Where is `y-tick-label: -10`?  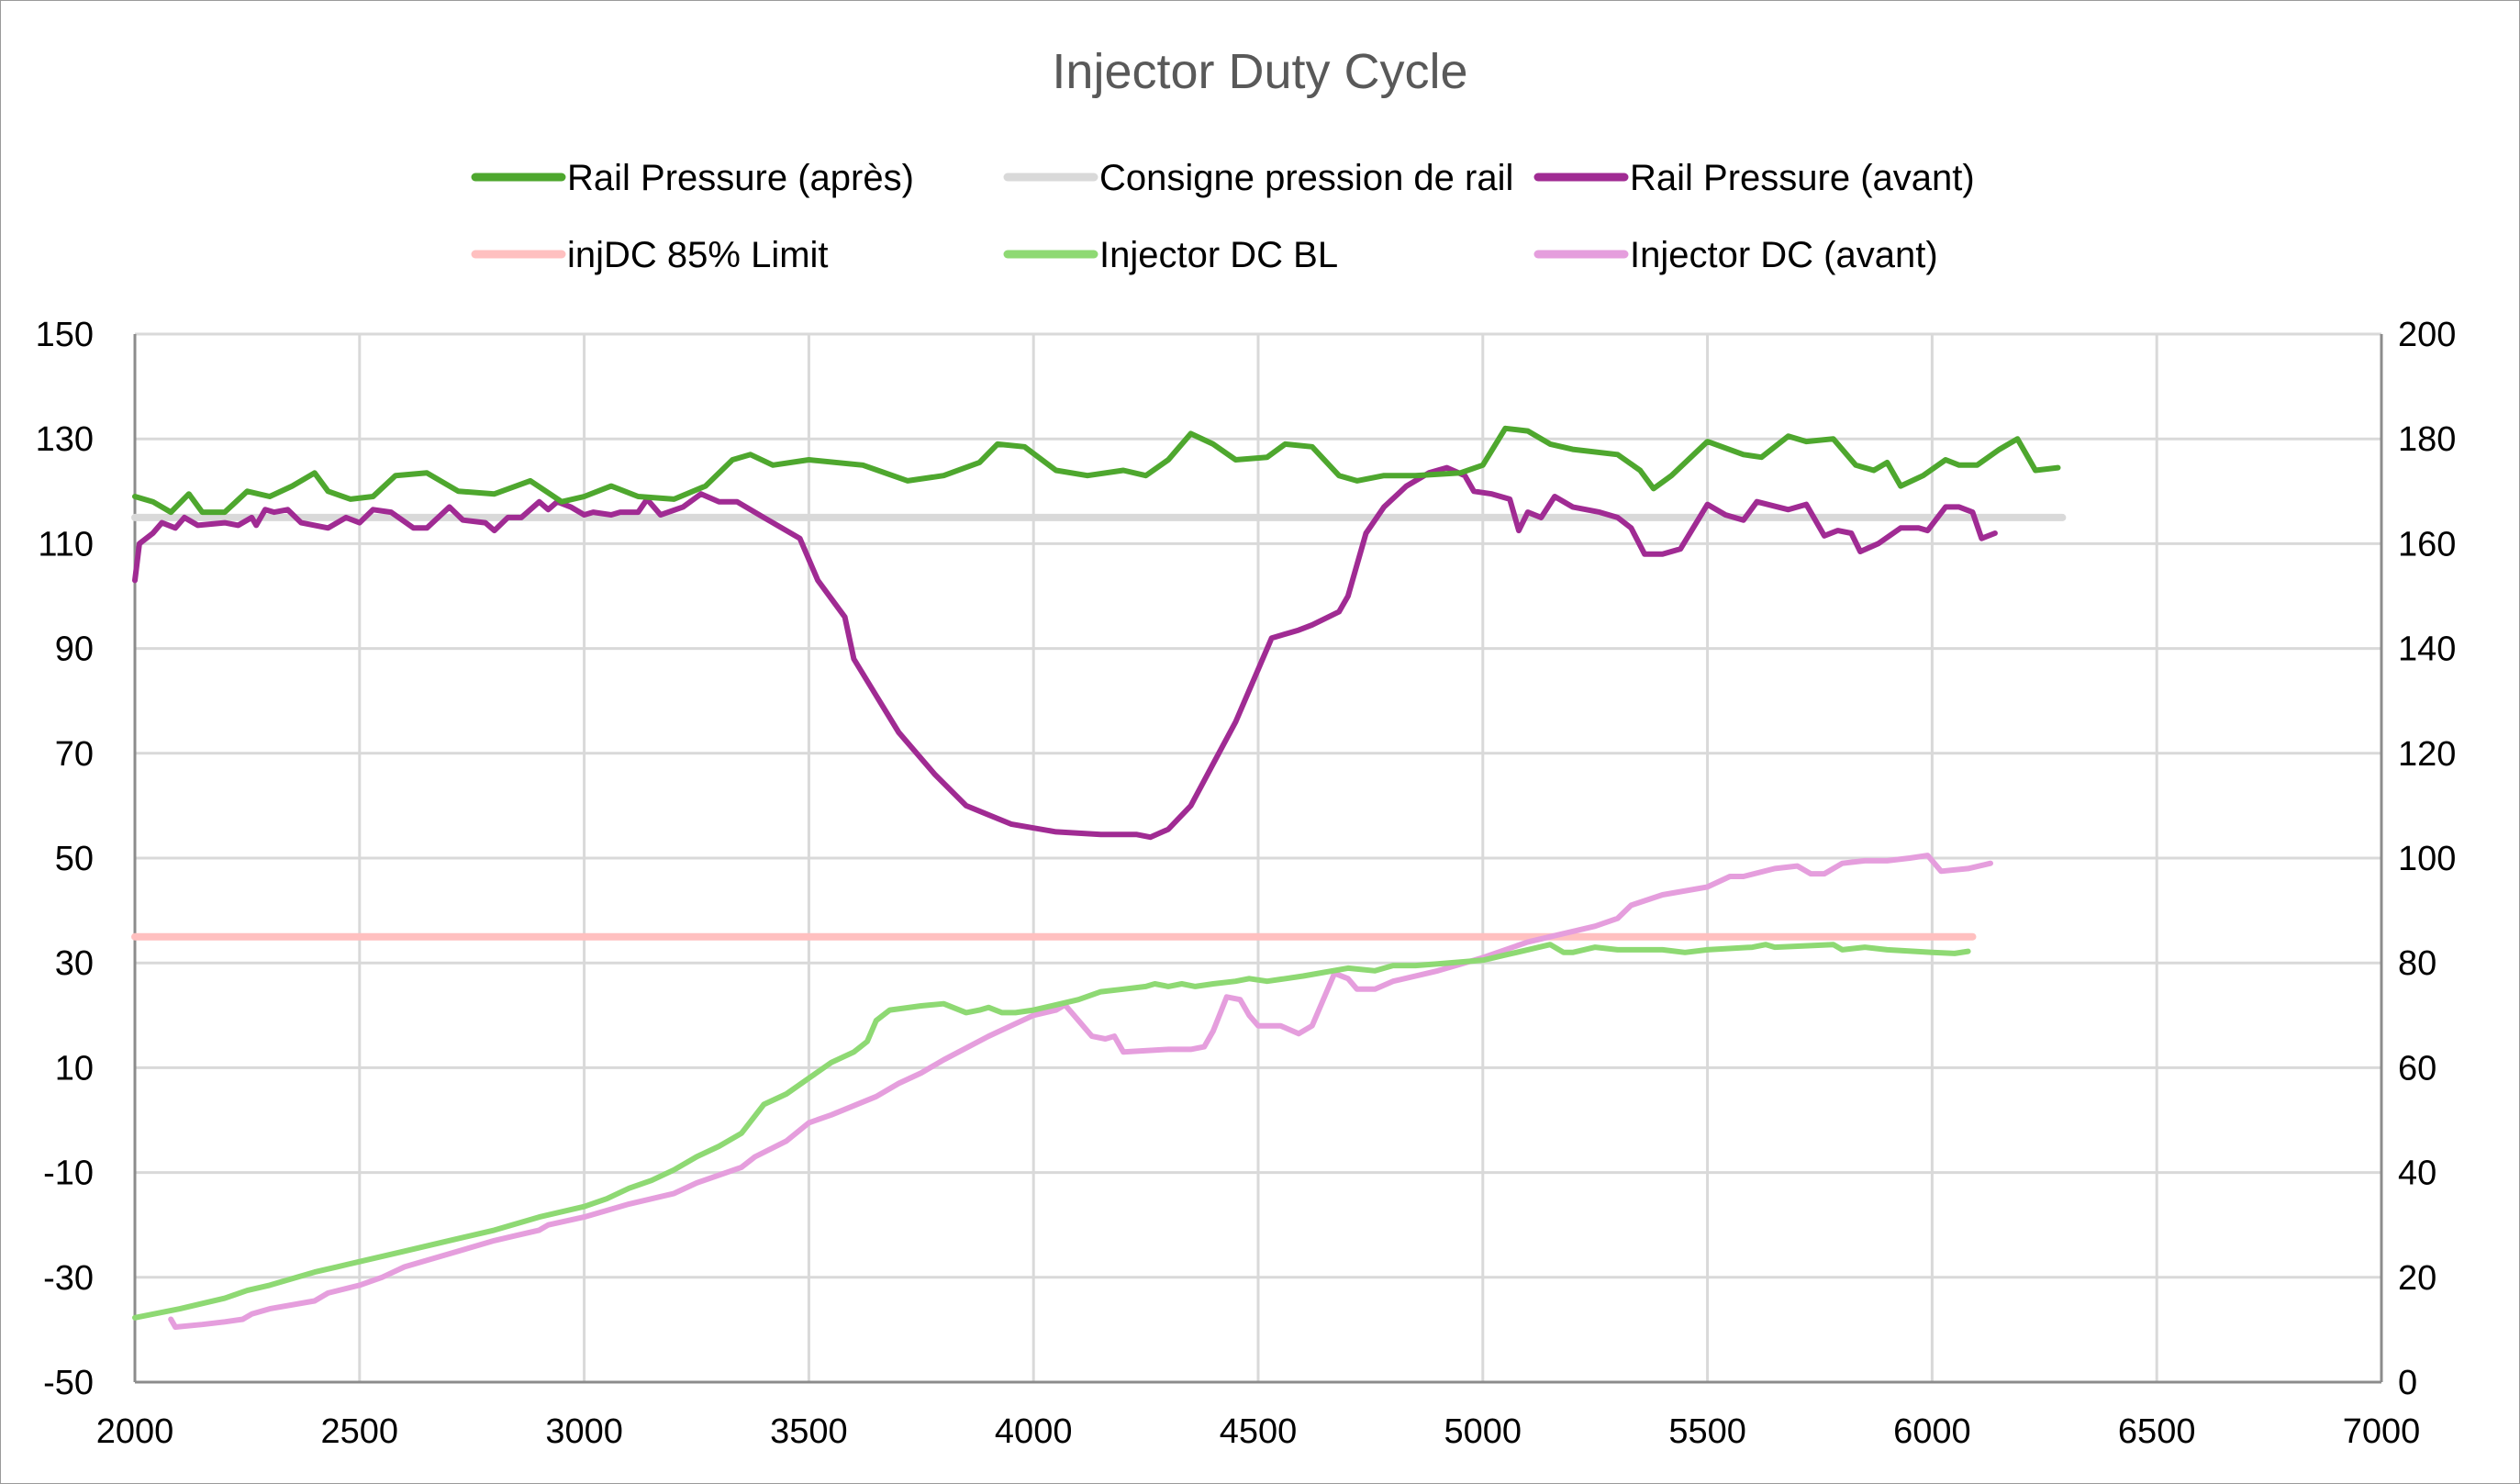 y-tick-label: -10 is located at coordinates (68, 1174).